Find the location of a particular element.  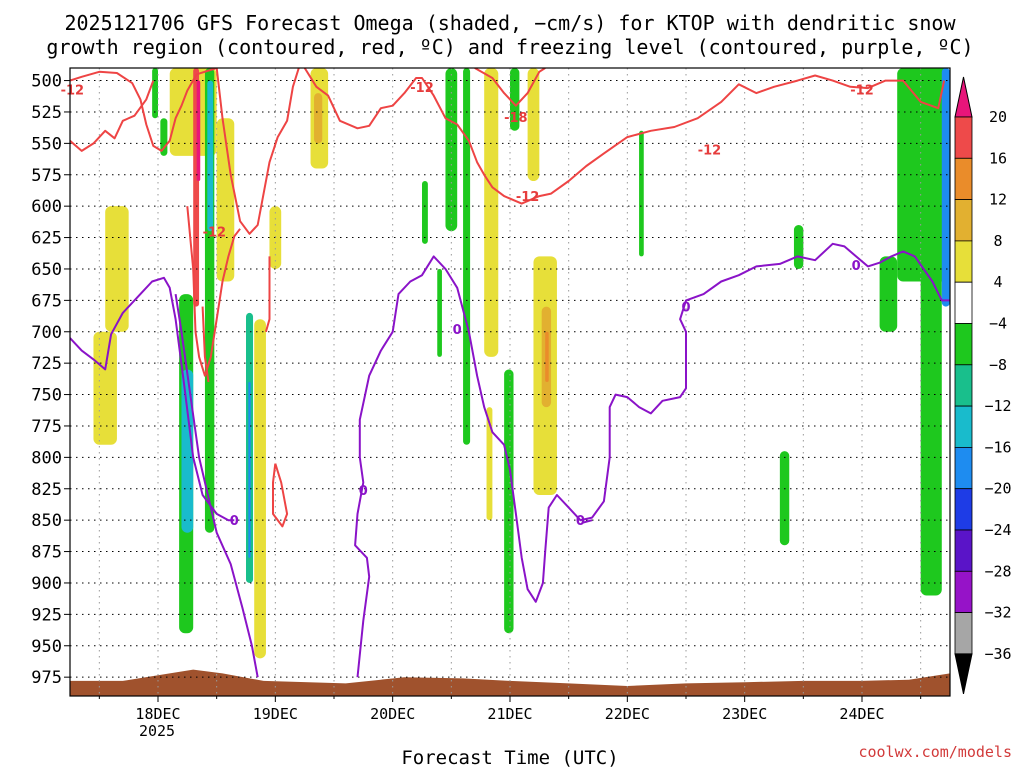

colorbar-tick-label: −8 is located at coordinates (998, 365).